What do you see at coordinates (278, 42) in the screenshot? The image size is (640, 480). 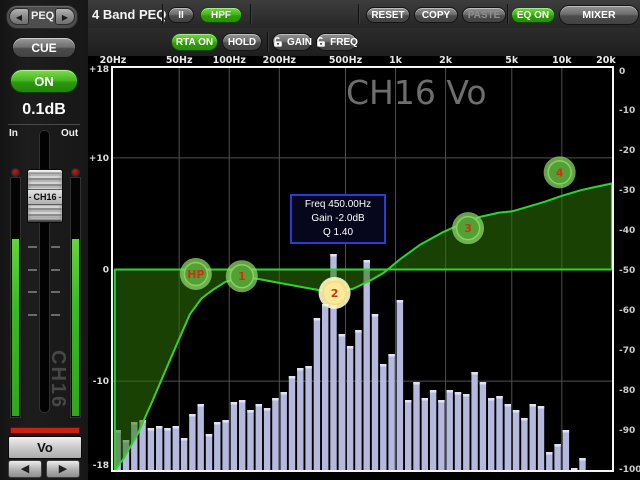 I see `unlock-icon` at bounding box center [278, 42].